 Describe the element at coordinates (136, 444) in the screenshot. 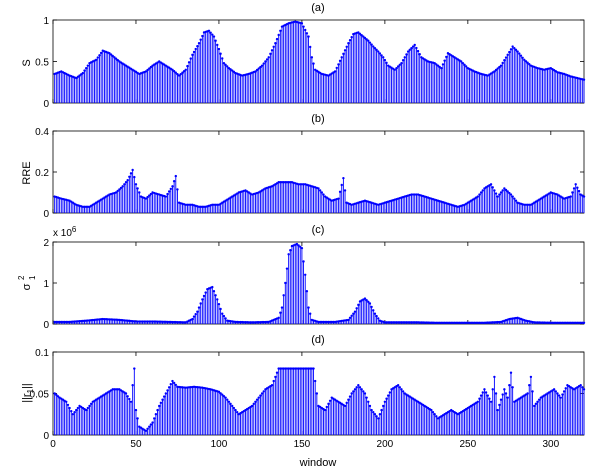

I see `x-tick-label: 50` at that location.